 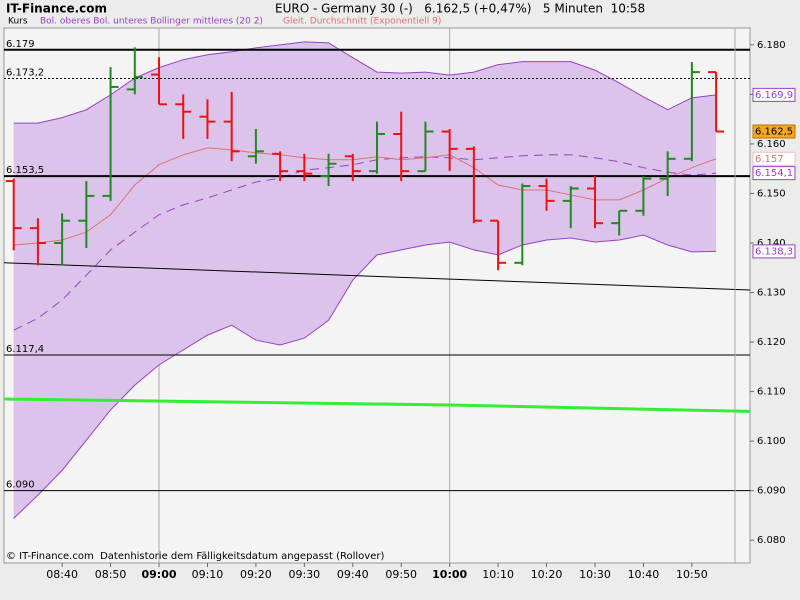 I want to click on upper-last: 6.169,9, so click(x=774, y=95).